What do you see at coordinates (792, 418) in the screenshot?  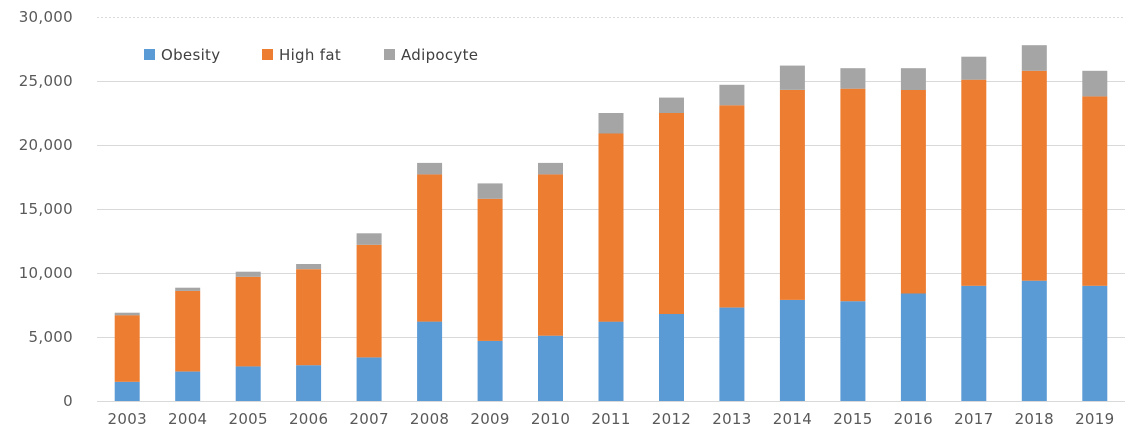 I see `x-tick-label: 2014` at bounding box center [792, 418].